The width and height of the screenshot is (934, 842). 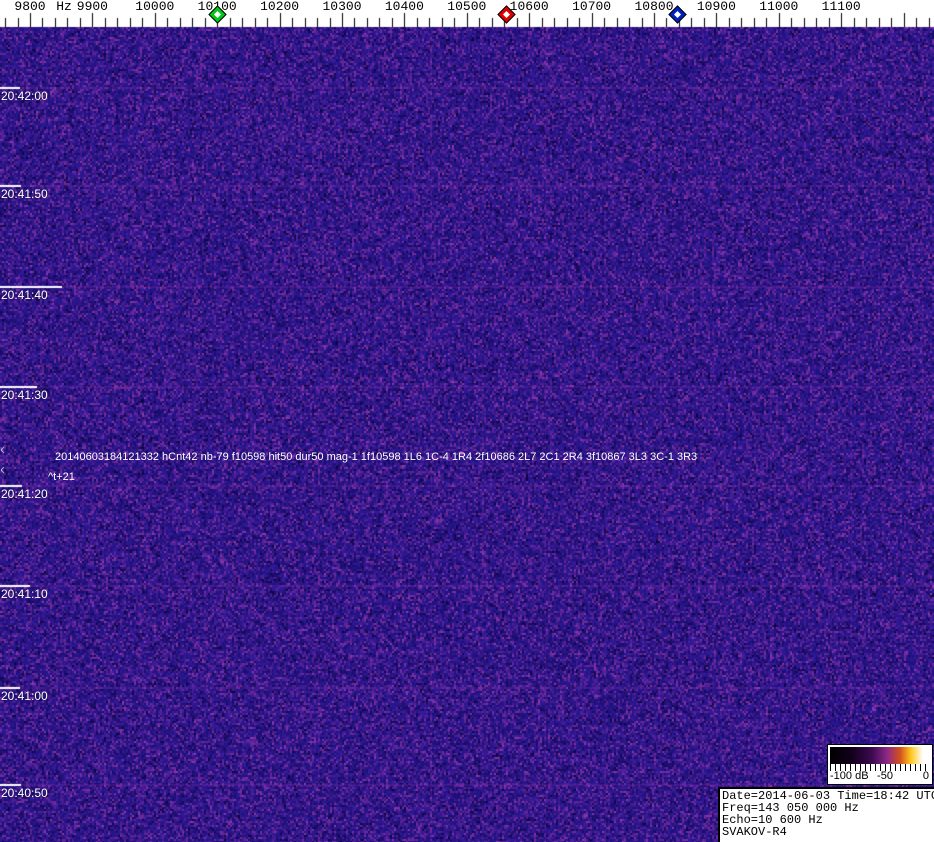 What do you see at coordinates (155, 7) in the screenshot?
I see `freq-label: 10000` at bounding box center [155, 7].